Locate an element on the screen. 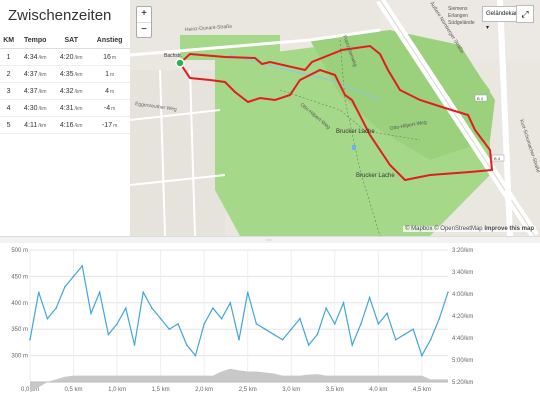 The width and height of the screenshot is (540, 405). col-tempo: Tempo is located at coordinates (35, 40).